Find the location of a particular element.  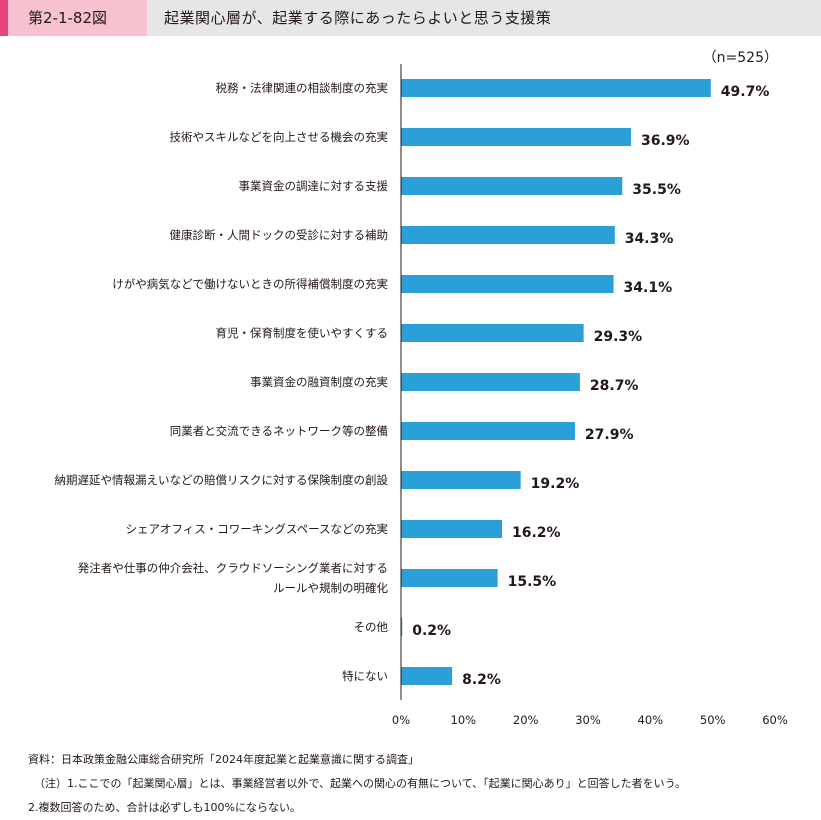

category-label: 納期遅延や情報漏えいなどの賠償リスクに対する保険制度の創設 is located at coordinates (222, 480).